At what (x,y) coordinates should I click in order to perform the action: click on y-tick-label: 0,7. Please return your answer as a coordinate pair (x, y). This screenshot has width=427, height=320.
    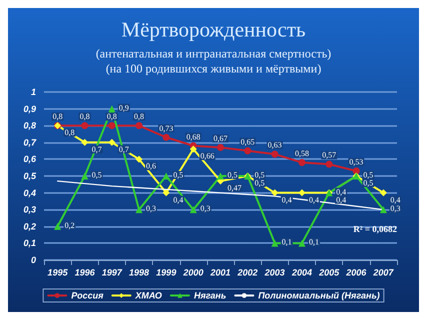
    Looking at the image, I should click on (30, 142).